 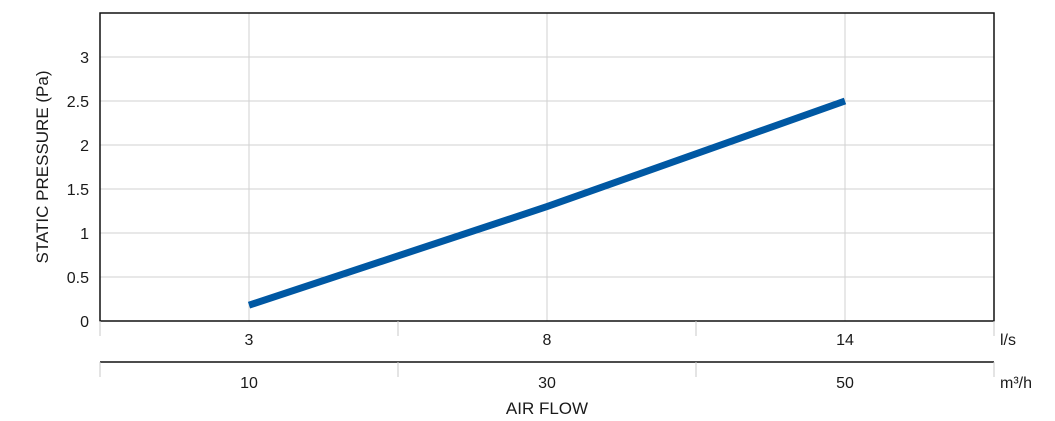 I want to click on x-tick-label-primary: 8, so click(x=547, y=340).